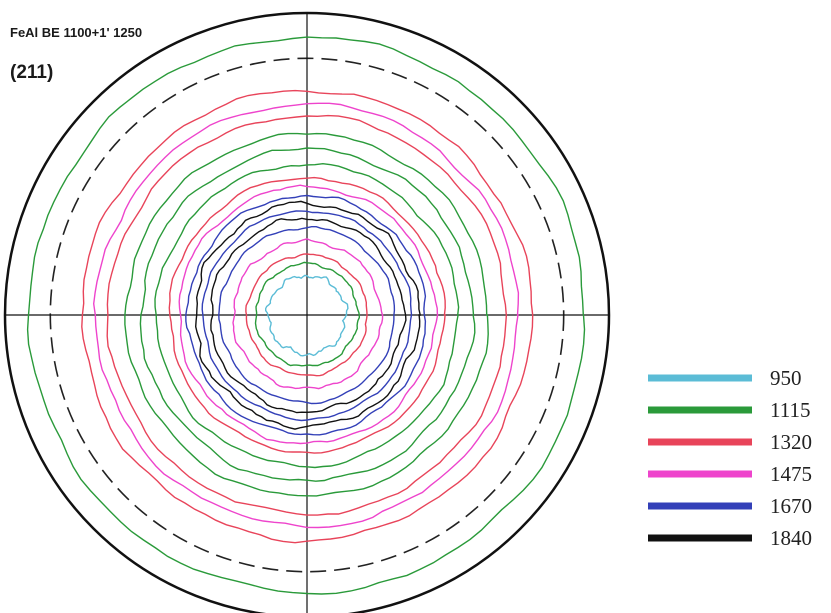 The image size is (831, 613). Describe the element at coordinates (791, 538) in the screenshot. I see `legend-label-1840: 1840` at that location.